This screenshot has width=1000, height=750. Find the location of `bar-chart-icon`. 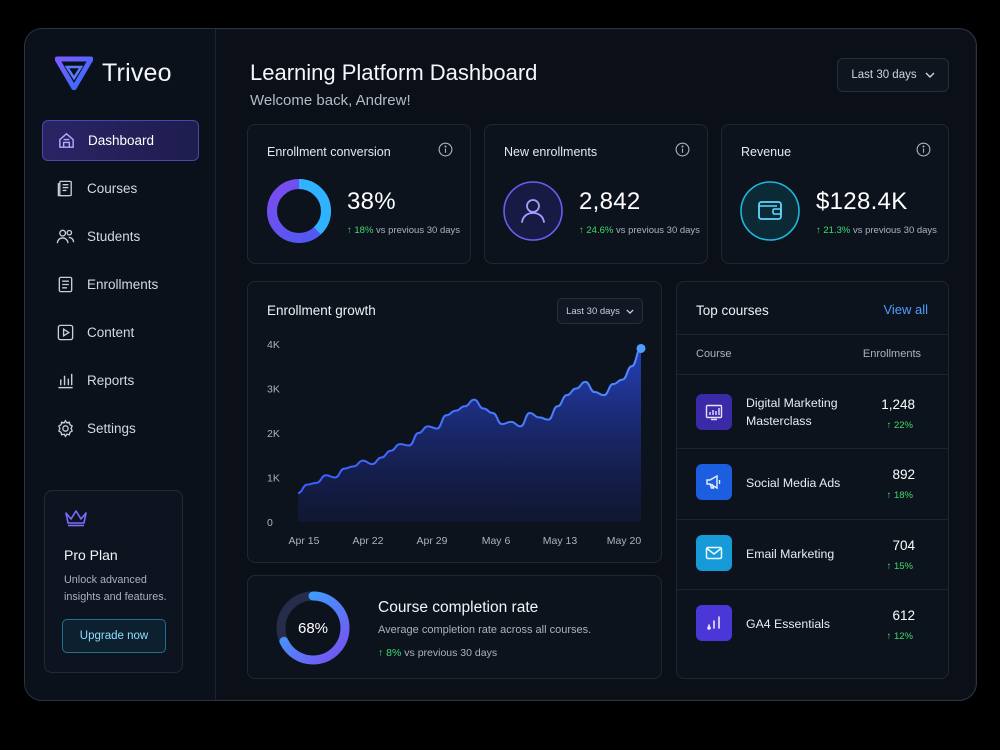

bar-chart-icon is located at coordinates (65, 381).